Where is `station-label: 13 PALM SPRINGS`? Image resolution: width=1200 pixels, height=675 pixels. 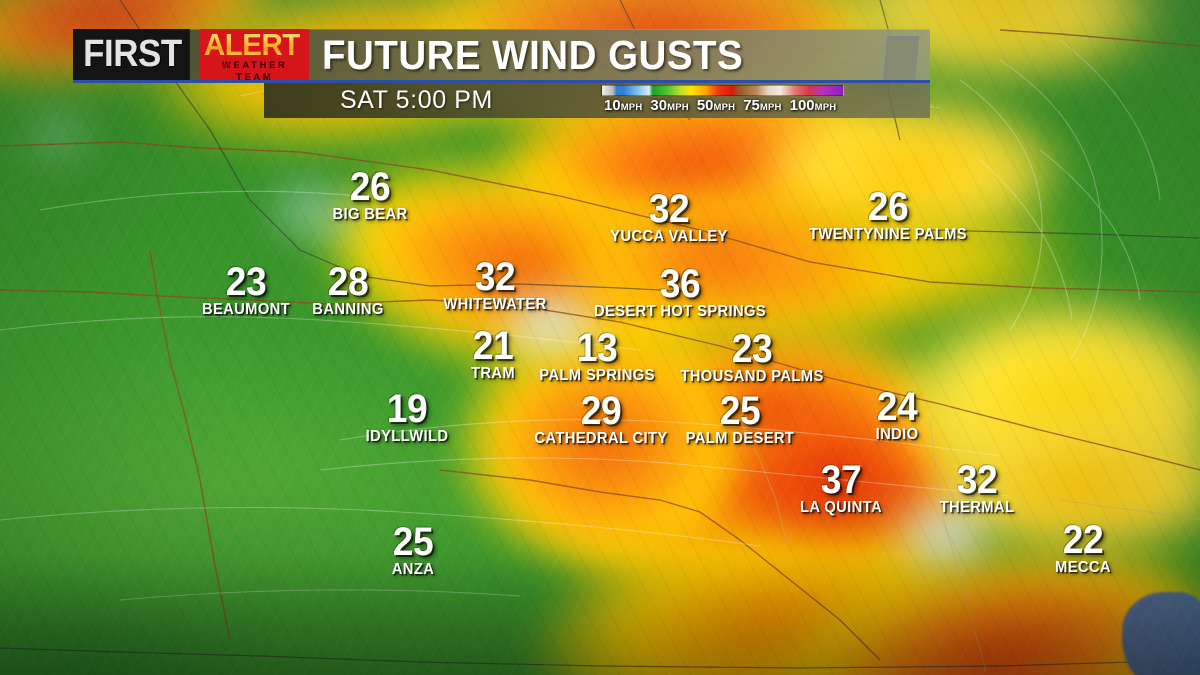 station-label: 13 PALM SPRINGS is located at coordinates (597, 355).